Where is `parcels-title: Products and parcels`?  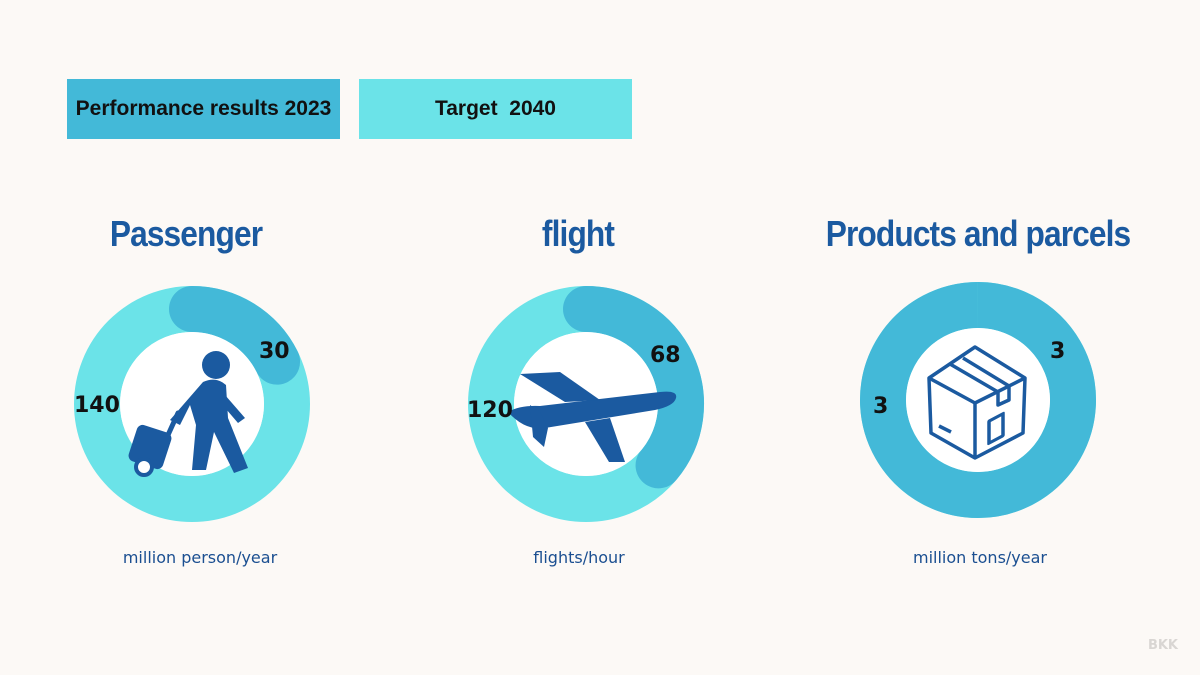 parcels-title: Products and parcels is located at coordinates (978, 233).